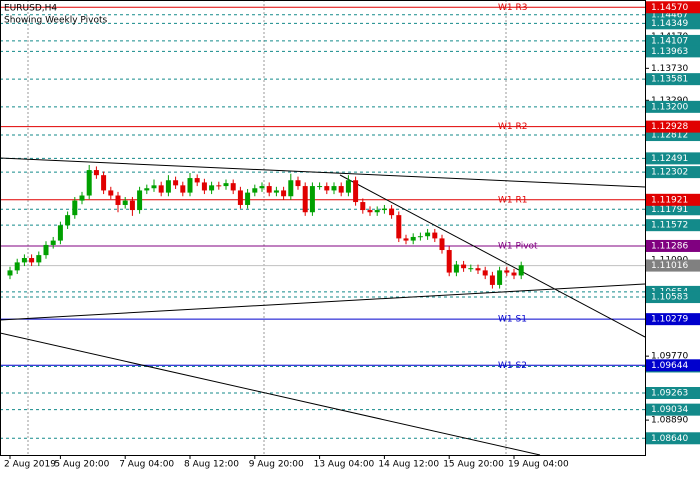  What do you see at coordinates (669, 394) in the screenshot?
I see `sublevel-label: 1.09263` at bounding box center [669, 394].